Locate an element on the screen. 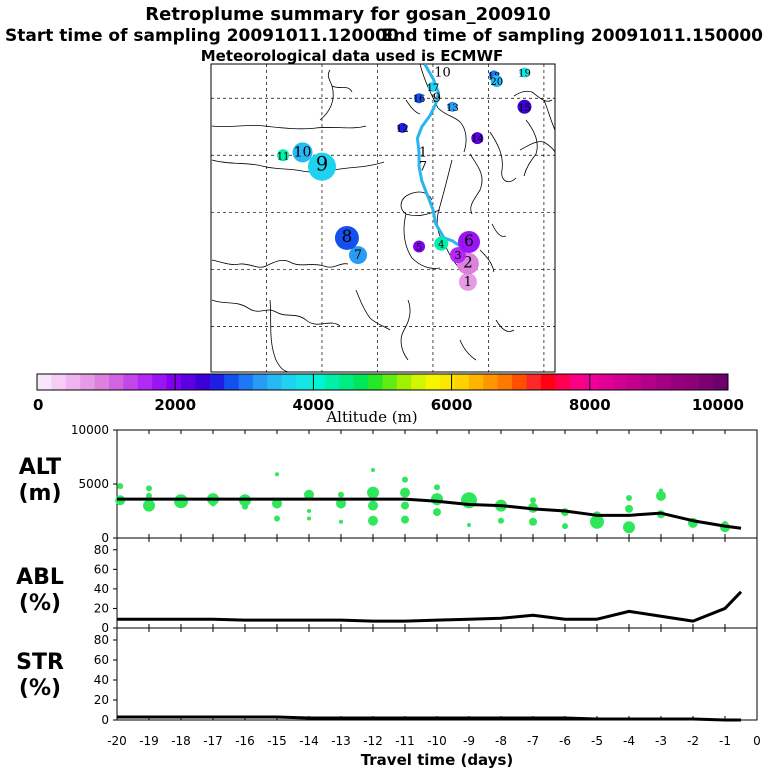  alt-label-bottom: (m) is located at coordinates (39, 493).